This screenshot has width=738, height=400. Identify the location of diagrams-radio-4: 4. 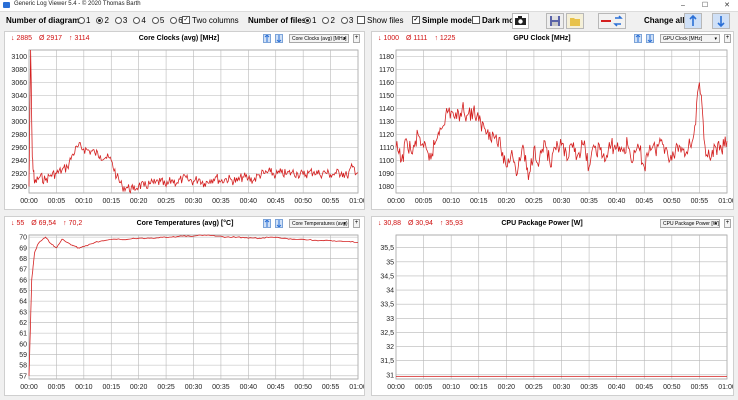
(139, 20).